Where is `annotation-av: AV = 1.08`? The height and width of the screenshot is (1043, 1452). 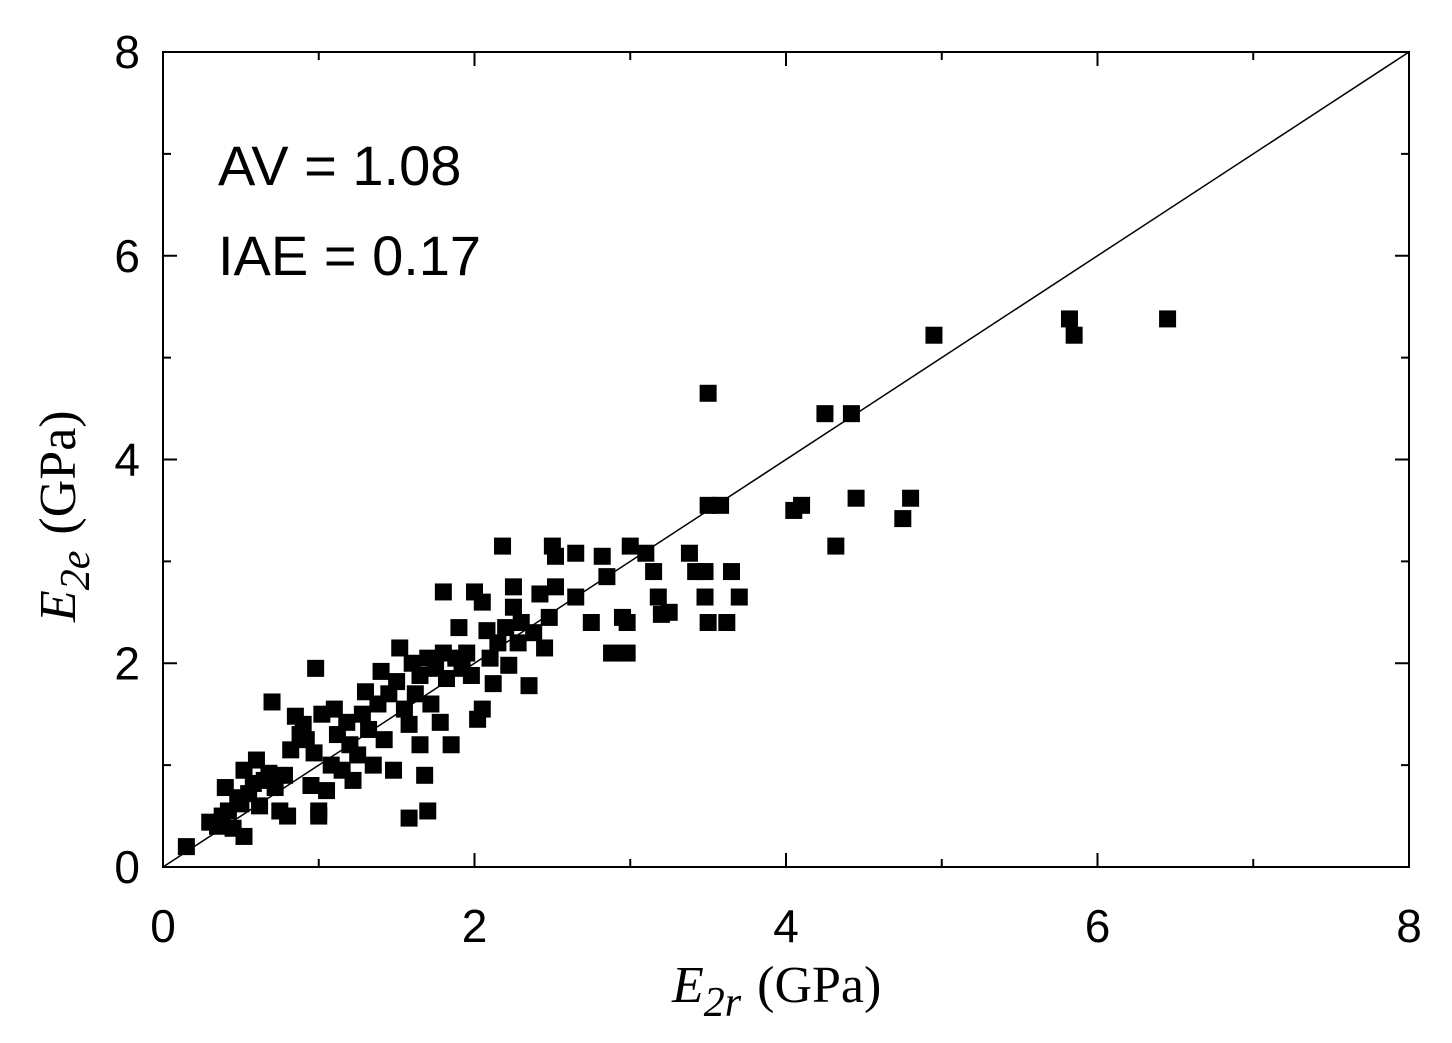
annotation-av: AV = 1.08 is located at coordinates (339, 165).